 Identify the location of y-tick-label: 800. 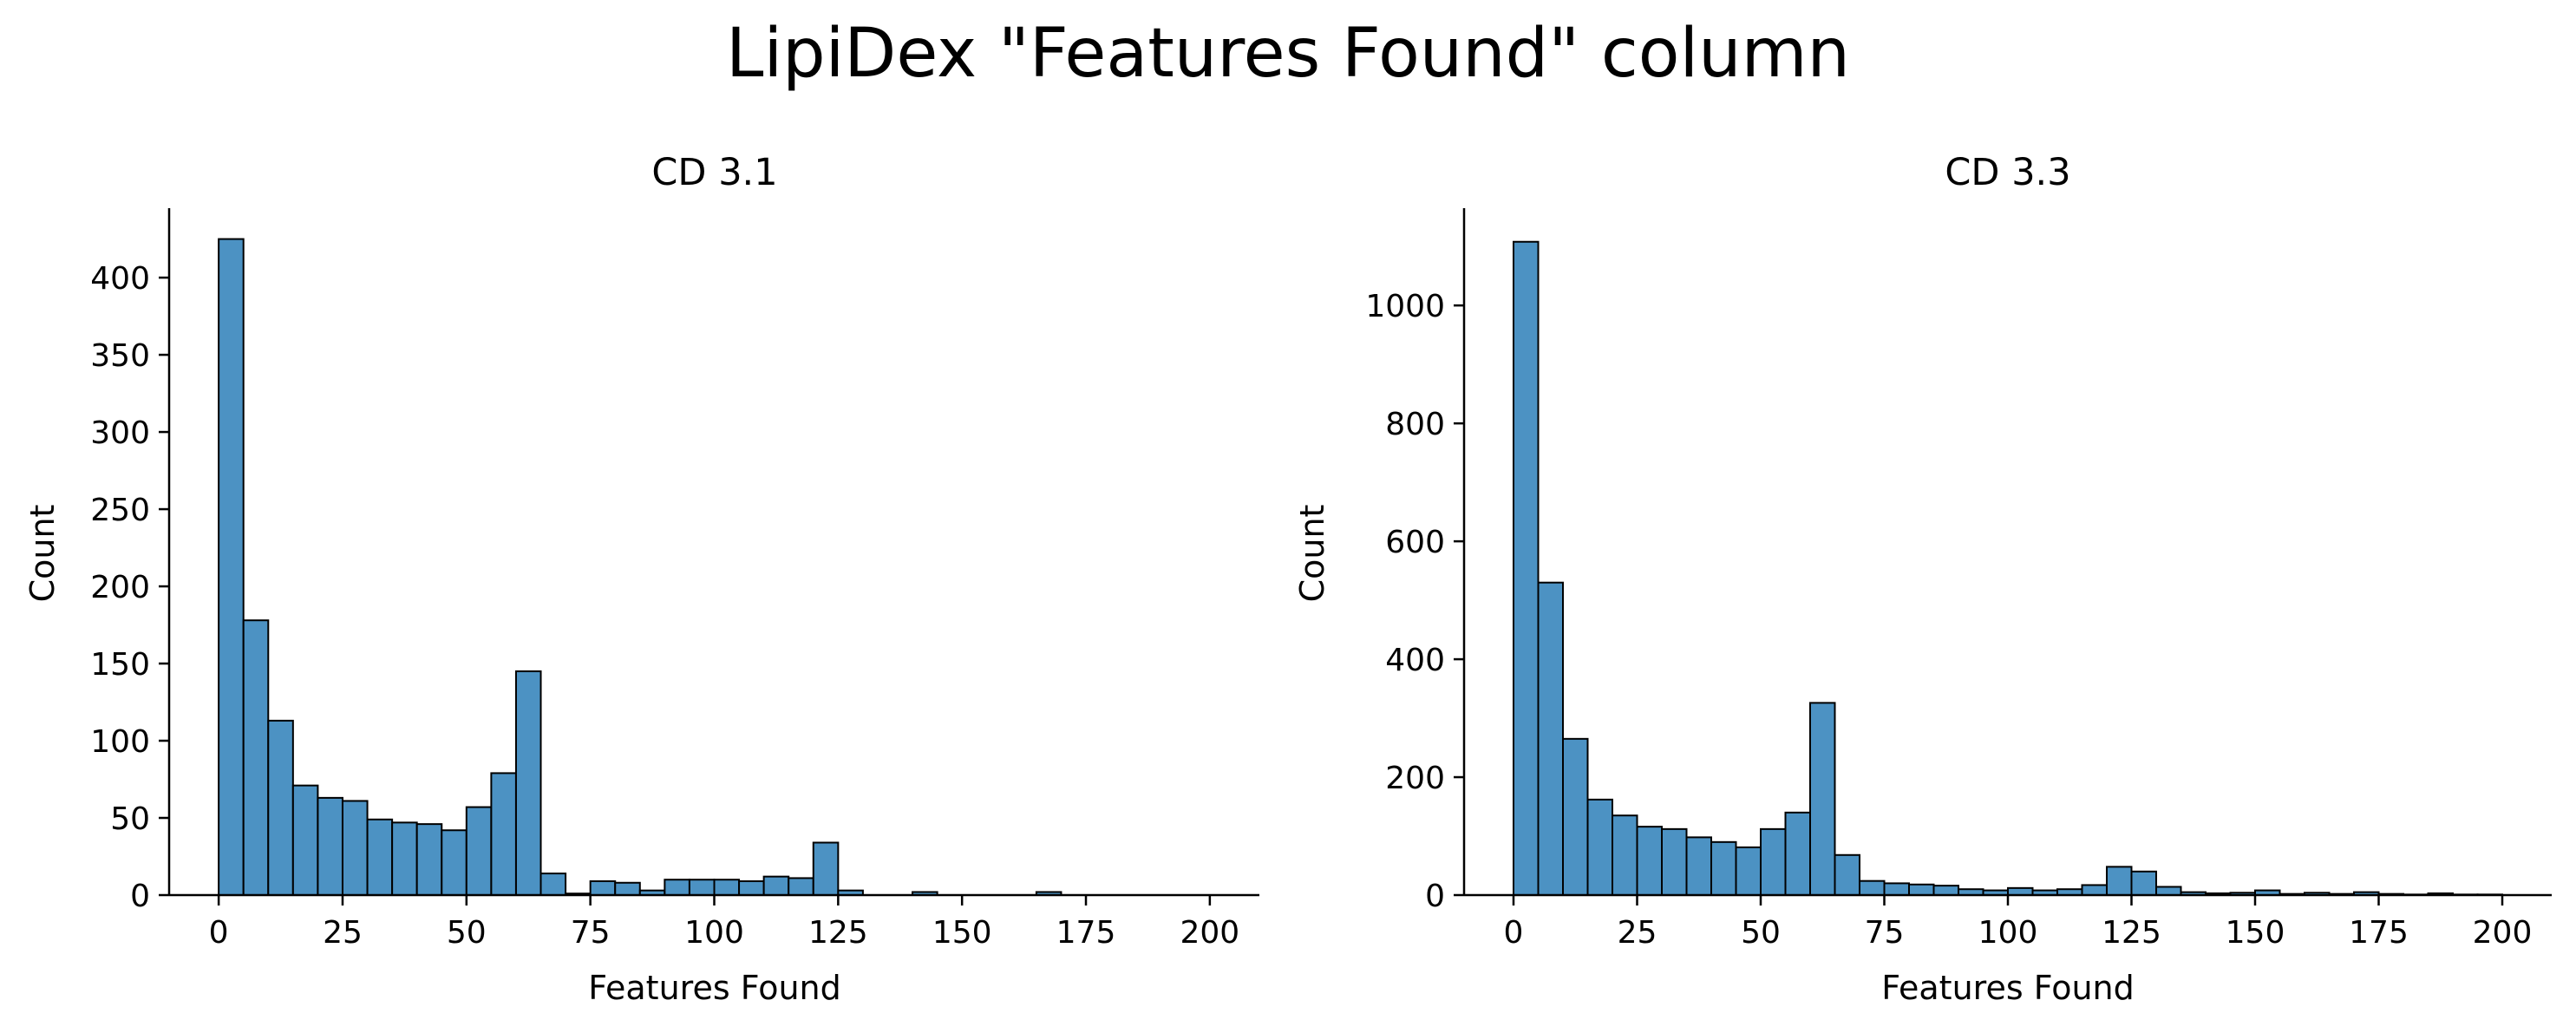
(1415, 424).